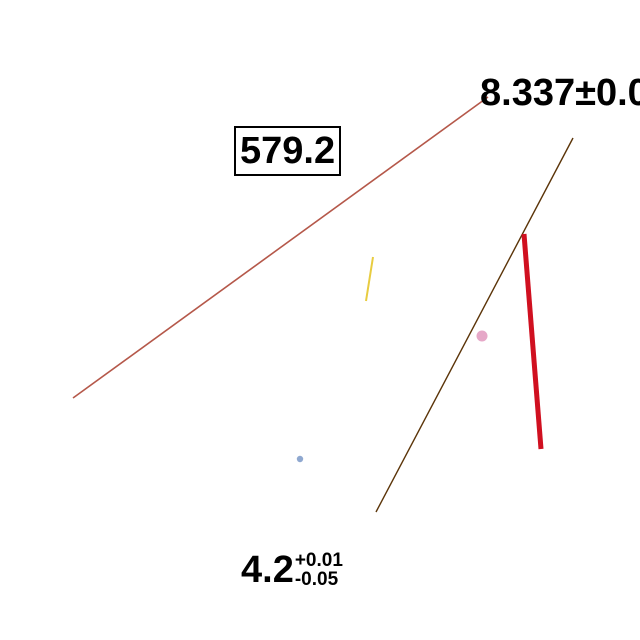  What do you see at coordinates (288, 151) in the screenshot?
I see `boxed-value-label: 579.2` at bounding box center [288, 151].